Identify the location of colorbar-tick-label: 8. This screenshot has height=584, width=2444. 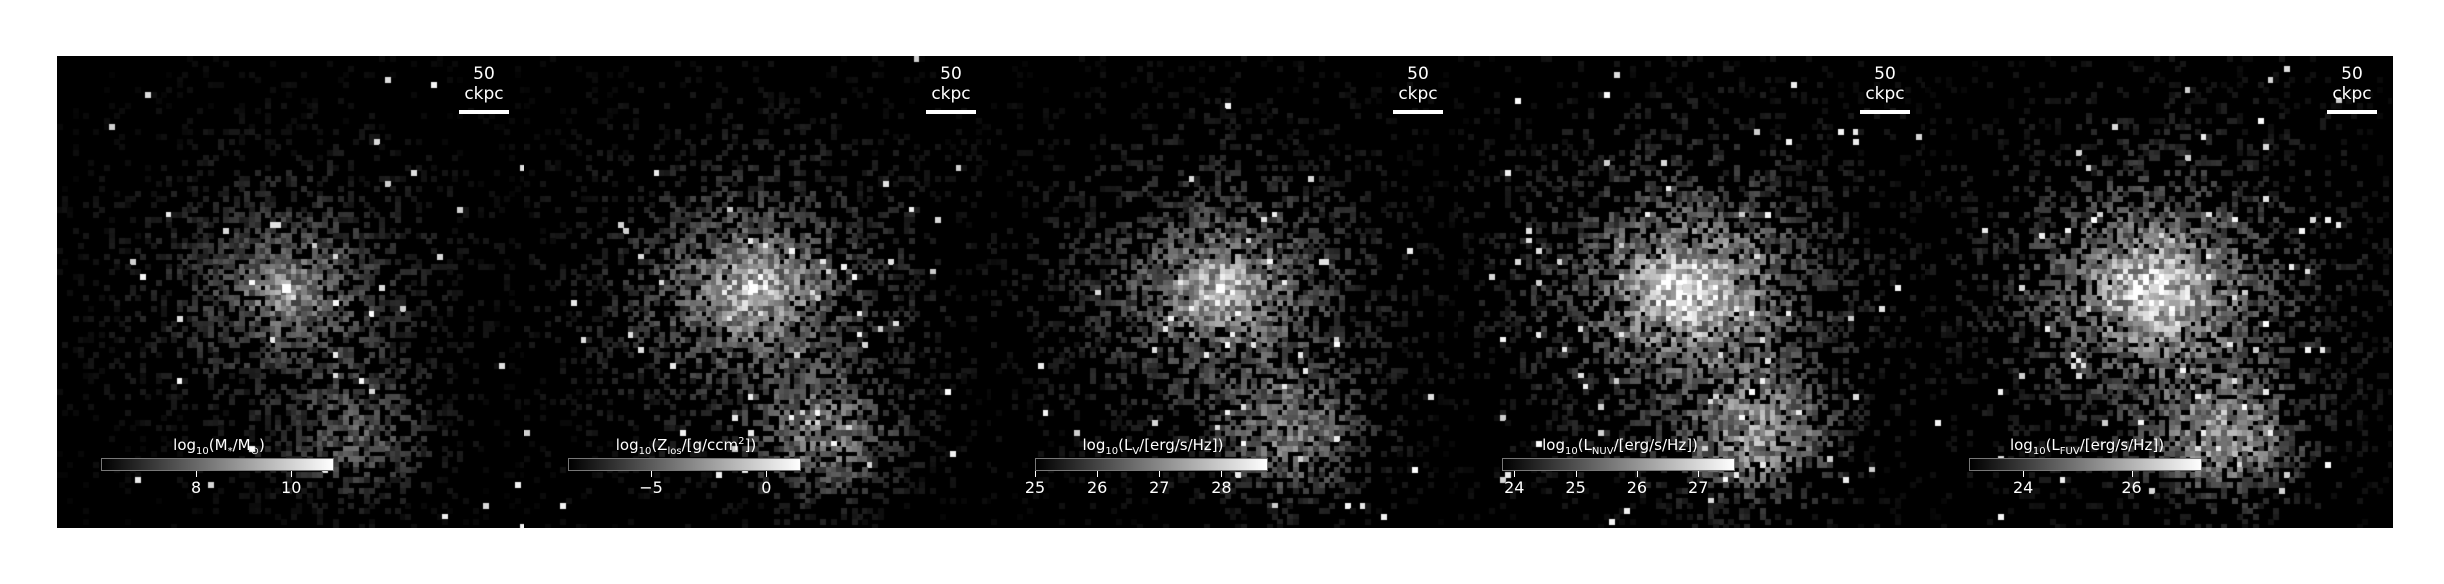
(196, 487).